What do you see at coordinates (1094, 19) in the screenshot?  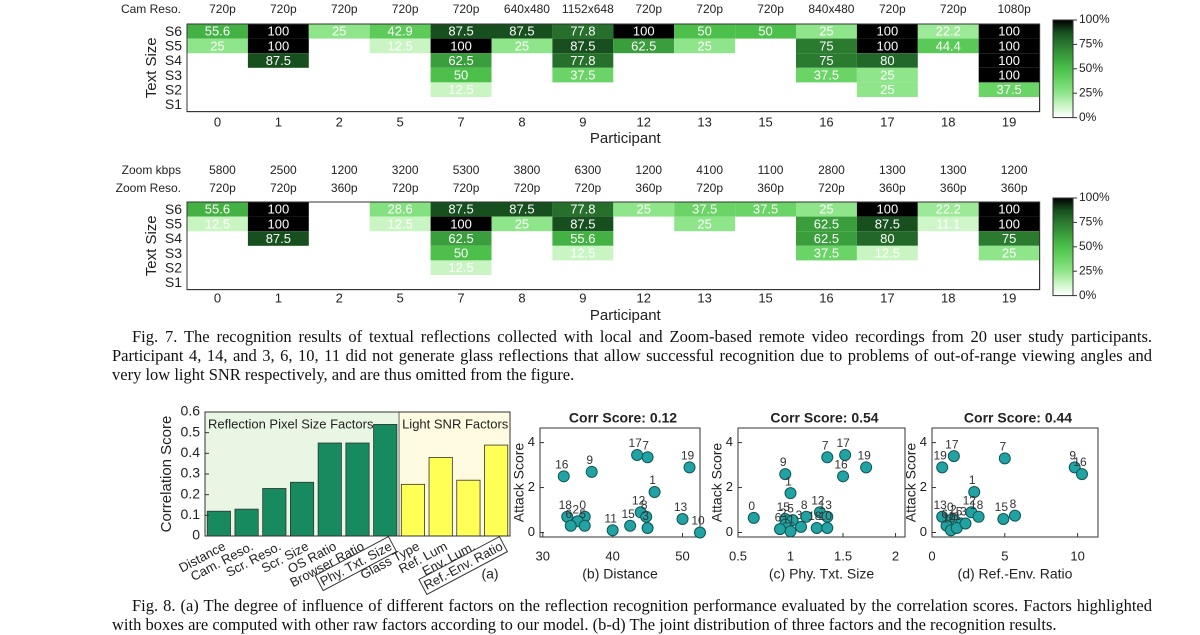 I see `colorbar-label: 100%` at bounding box center [1094, 19].